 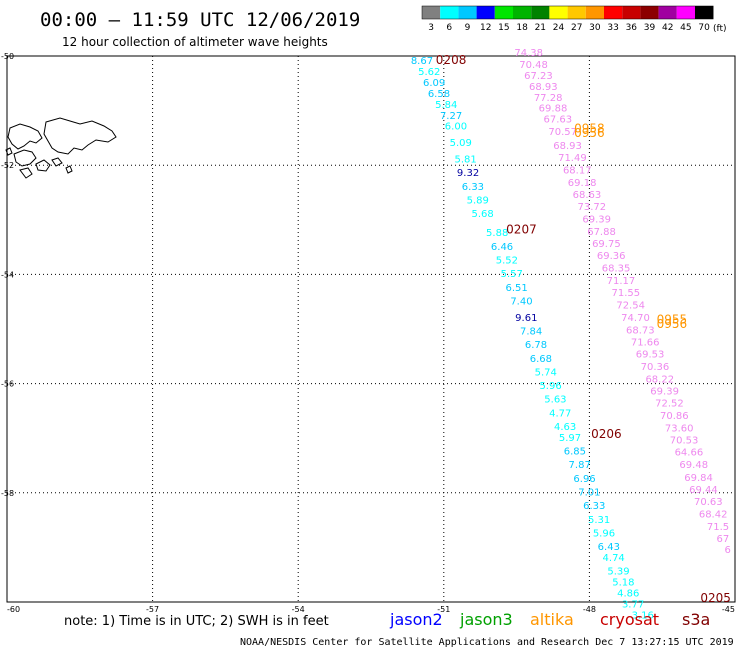 What do you see at coordinates (612, 28) in the screenshot?
I see `legend-label-33: 33` at bounding box center [612, 28].